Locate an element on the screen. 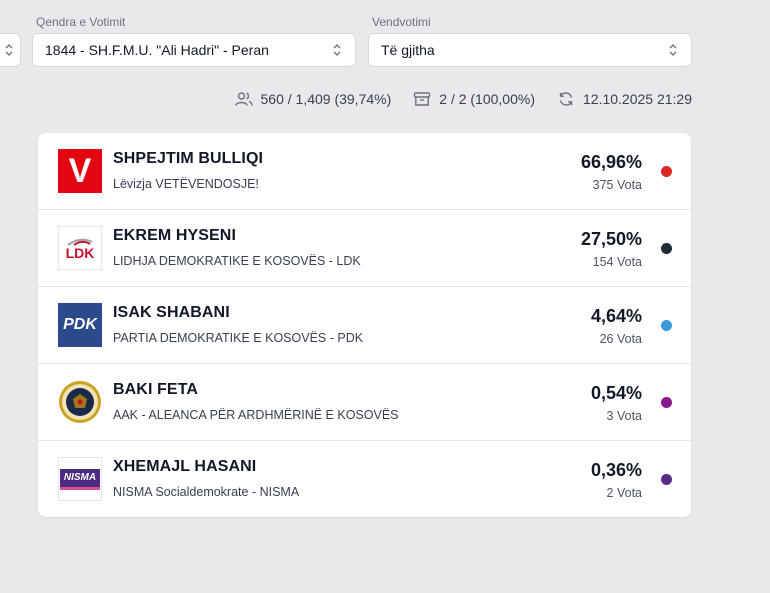  candidate-percent: 4,64% is located at coordinates (616, 316).